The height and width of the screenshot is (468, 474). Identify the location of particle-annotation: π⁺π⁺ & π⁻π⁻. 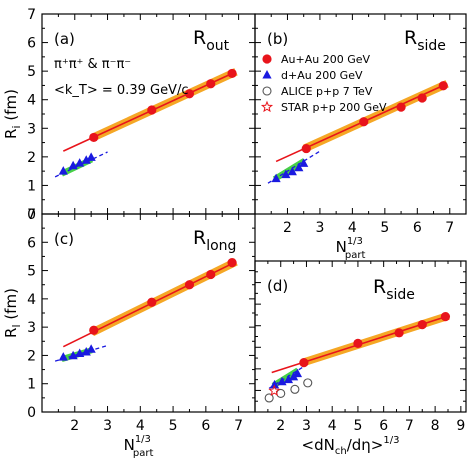
(92, 64).